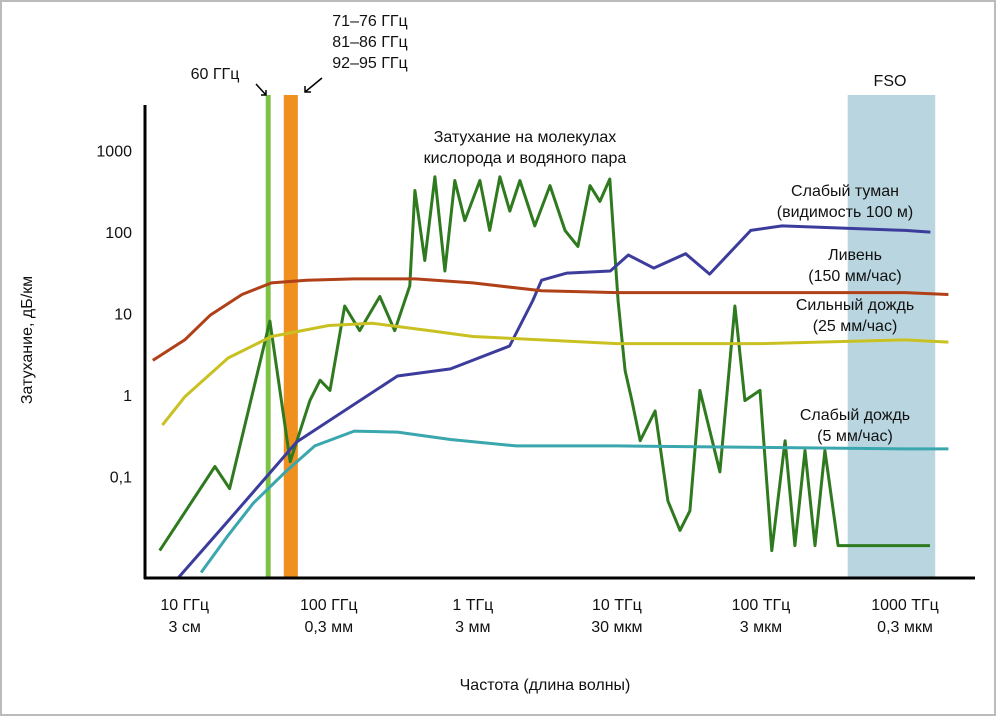 Image resolution: width=1000 pixels, height=720 pixels. Describe the element at coordinates (855, 255) in the screenshot. I see `series-label: Ливень` at that location.